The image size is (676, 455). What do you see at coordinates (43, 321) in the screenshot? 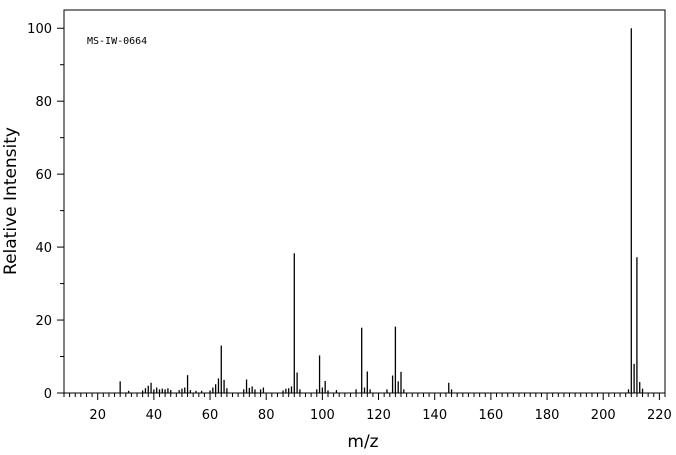
I see `y-tick-label: 20` at bounding box center [43, 321].